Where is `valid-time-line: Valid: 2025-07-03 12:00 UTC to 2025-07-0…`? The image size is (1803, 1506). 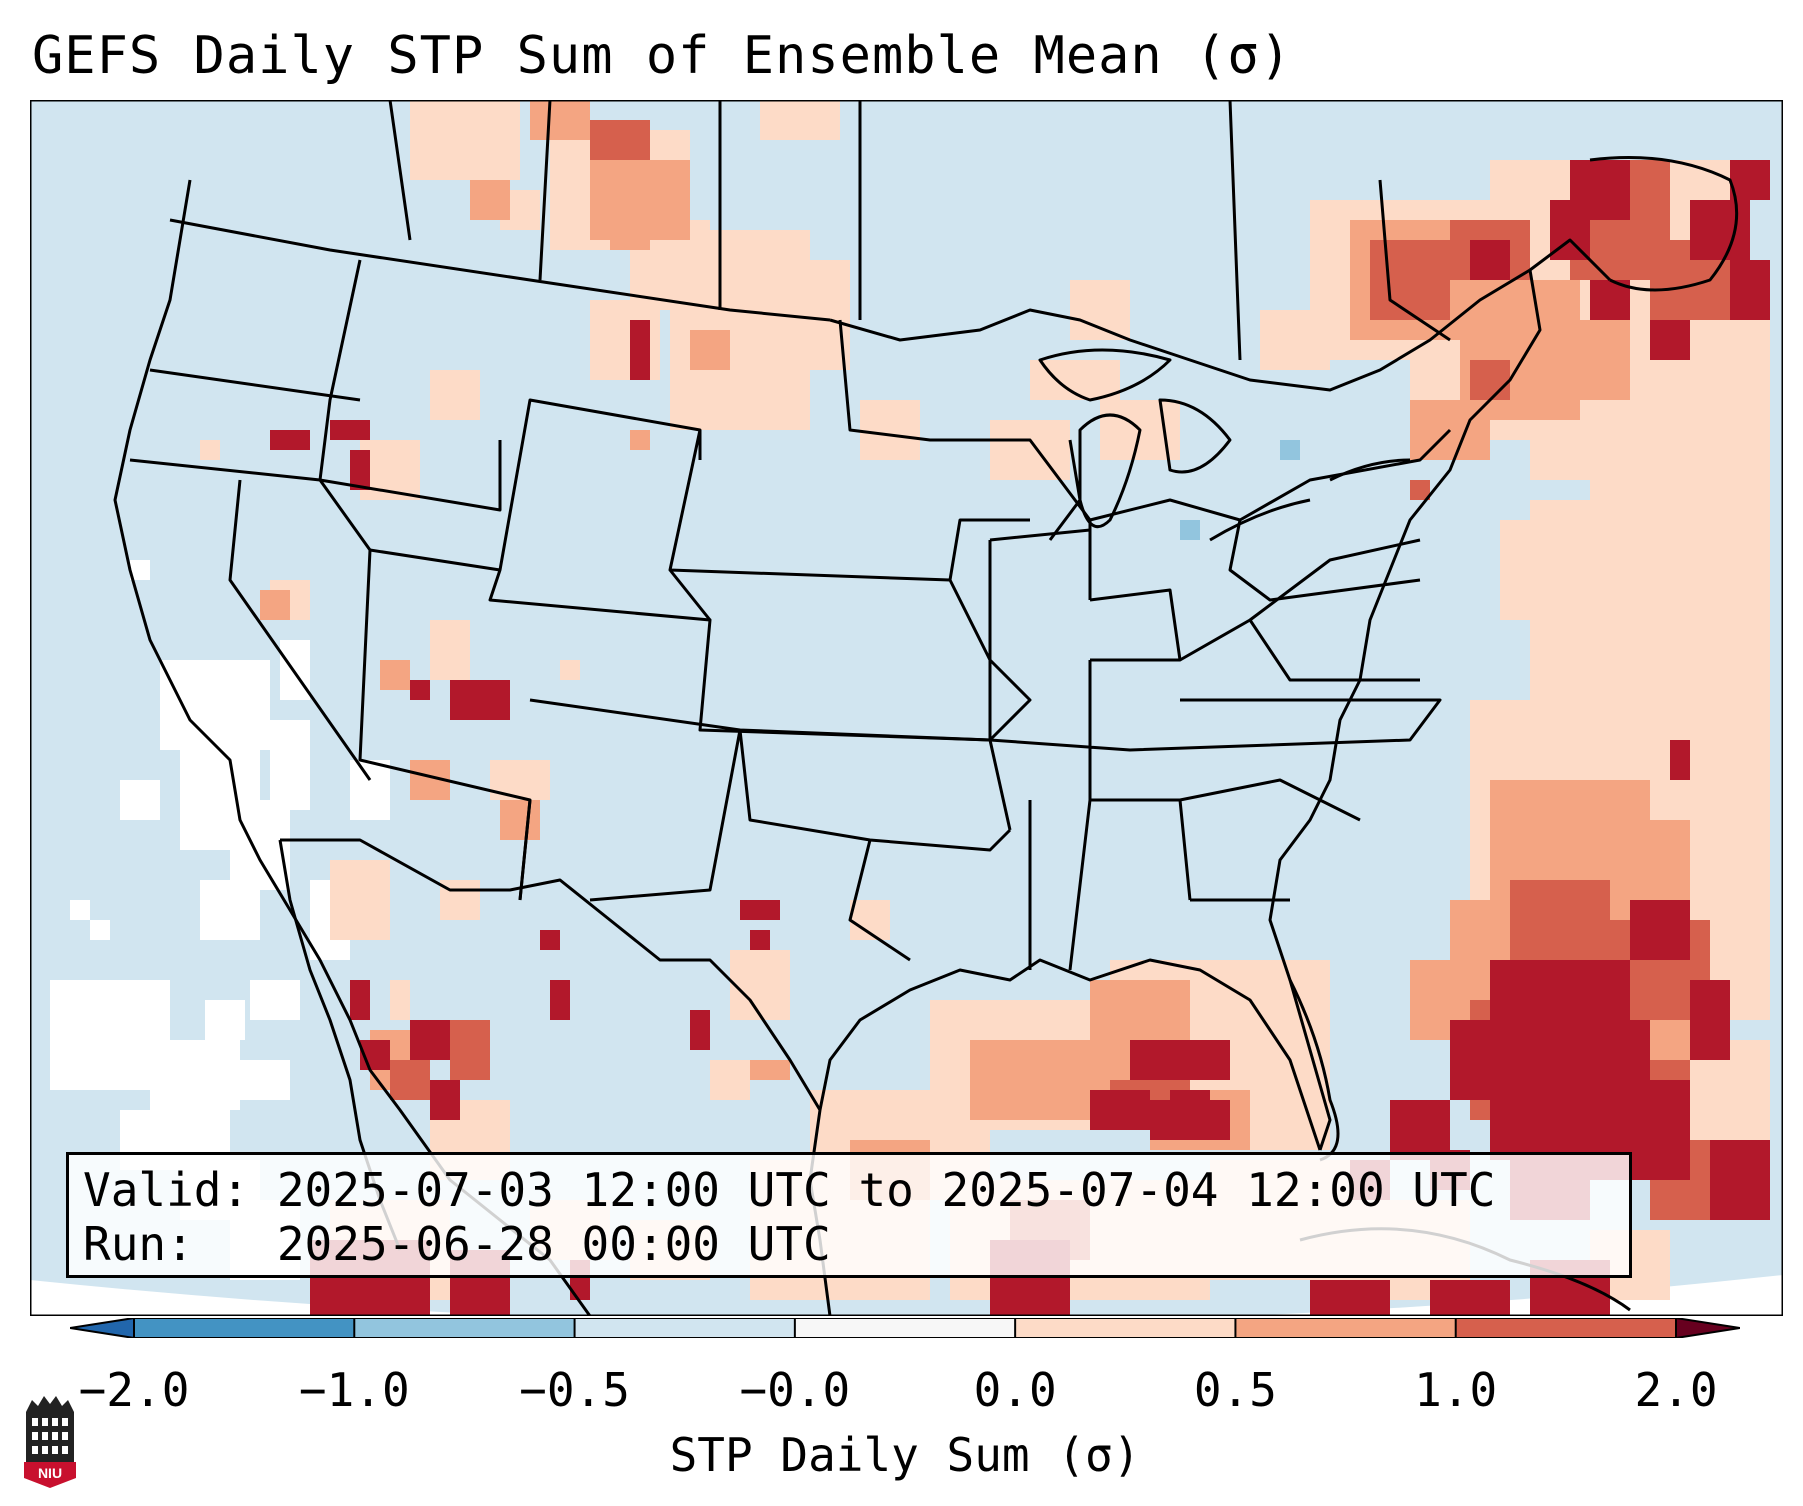
valid-time-line: Valid: 2025-07-03 12:00 UTC to 2025-07-0… is located at coordinates (789, 1190).